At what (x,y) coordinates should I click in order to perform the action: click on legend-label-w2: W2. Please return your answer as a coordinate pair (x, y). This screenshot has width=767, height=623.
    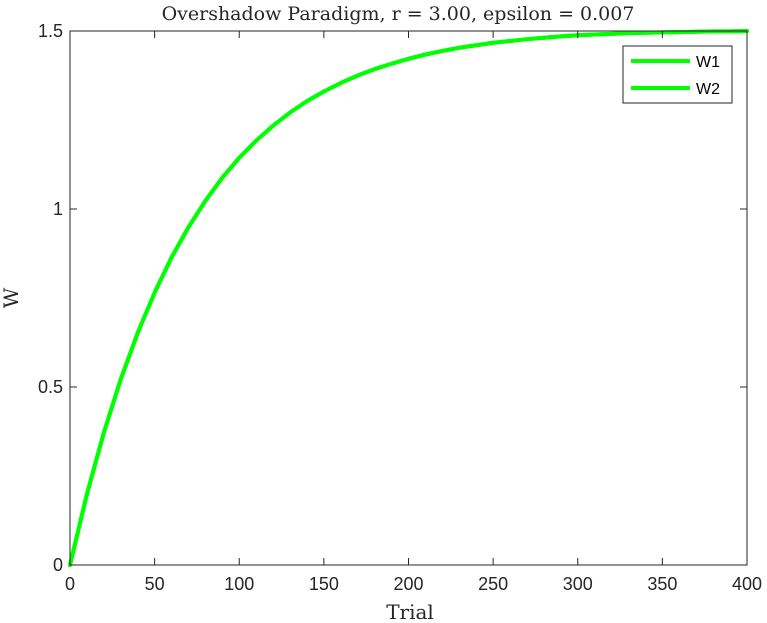
    Looking at the image, I should click on (708, 89).